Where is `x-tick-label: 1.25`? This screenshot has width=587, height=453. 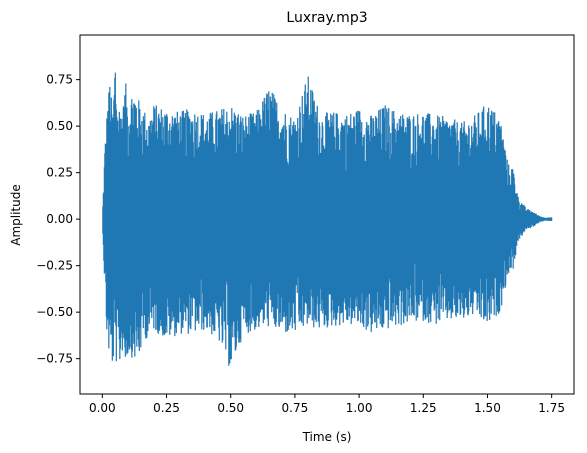
x-tick-label: 1.25 is located at coordinates (423, 408).